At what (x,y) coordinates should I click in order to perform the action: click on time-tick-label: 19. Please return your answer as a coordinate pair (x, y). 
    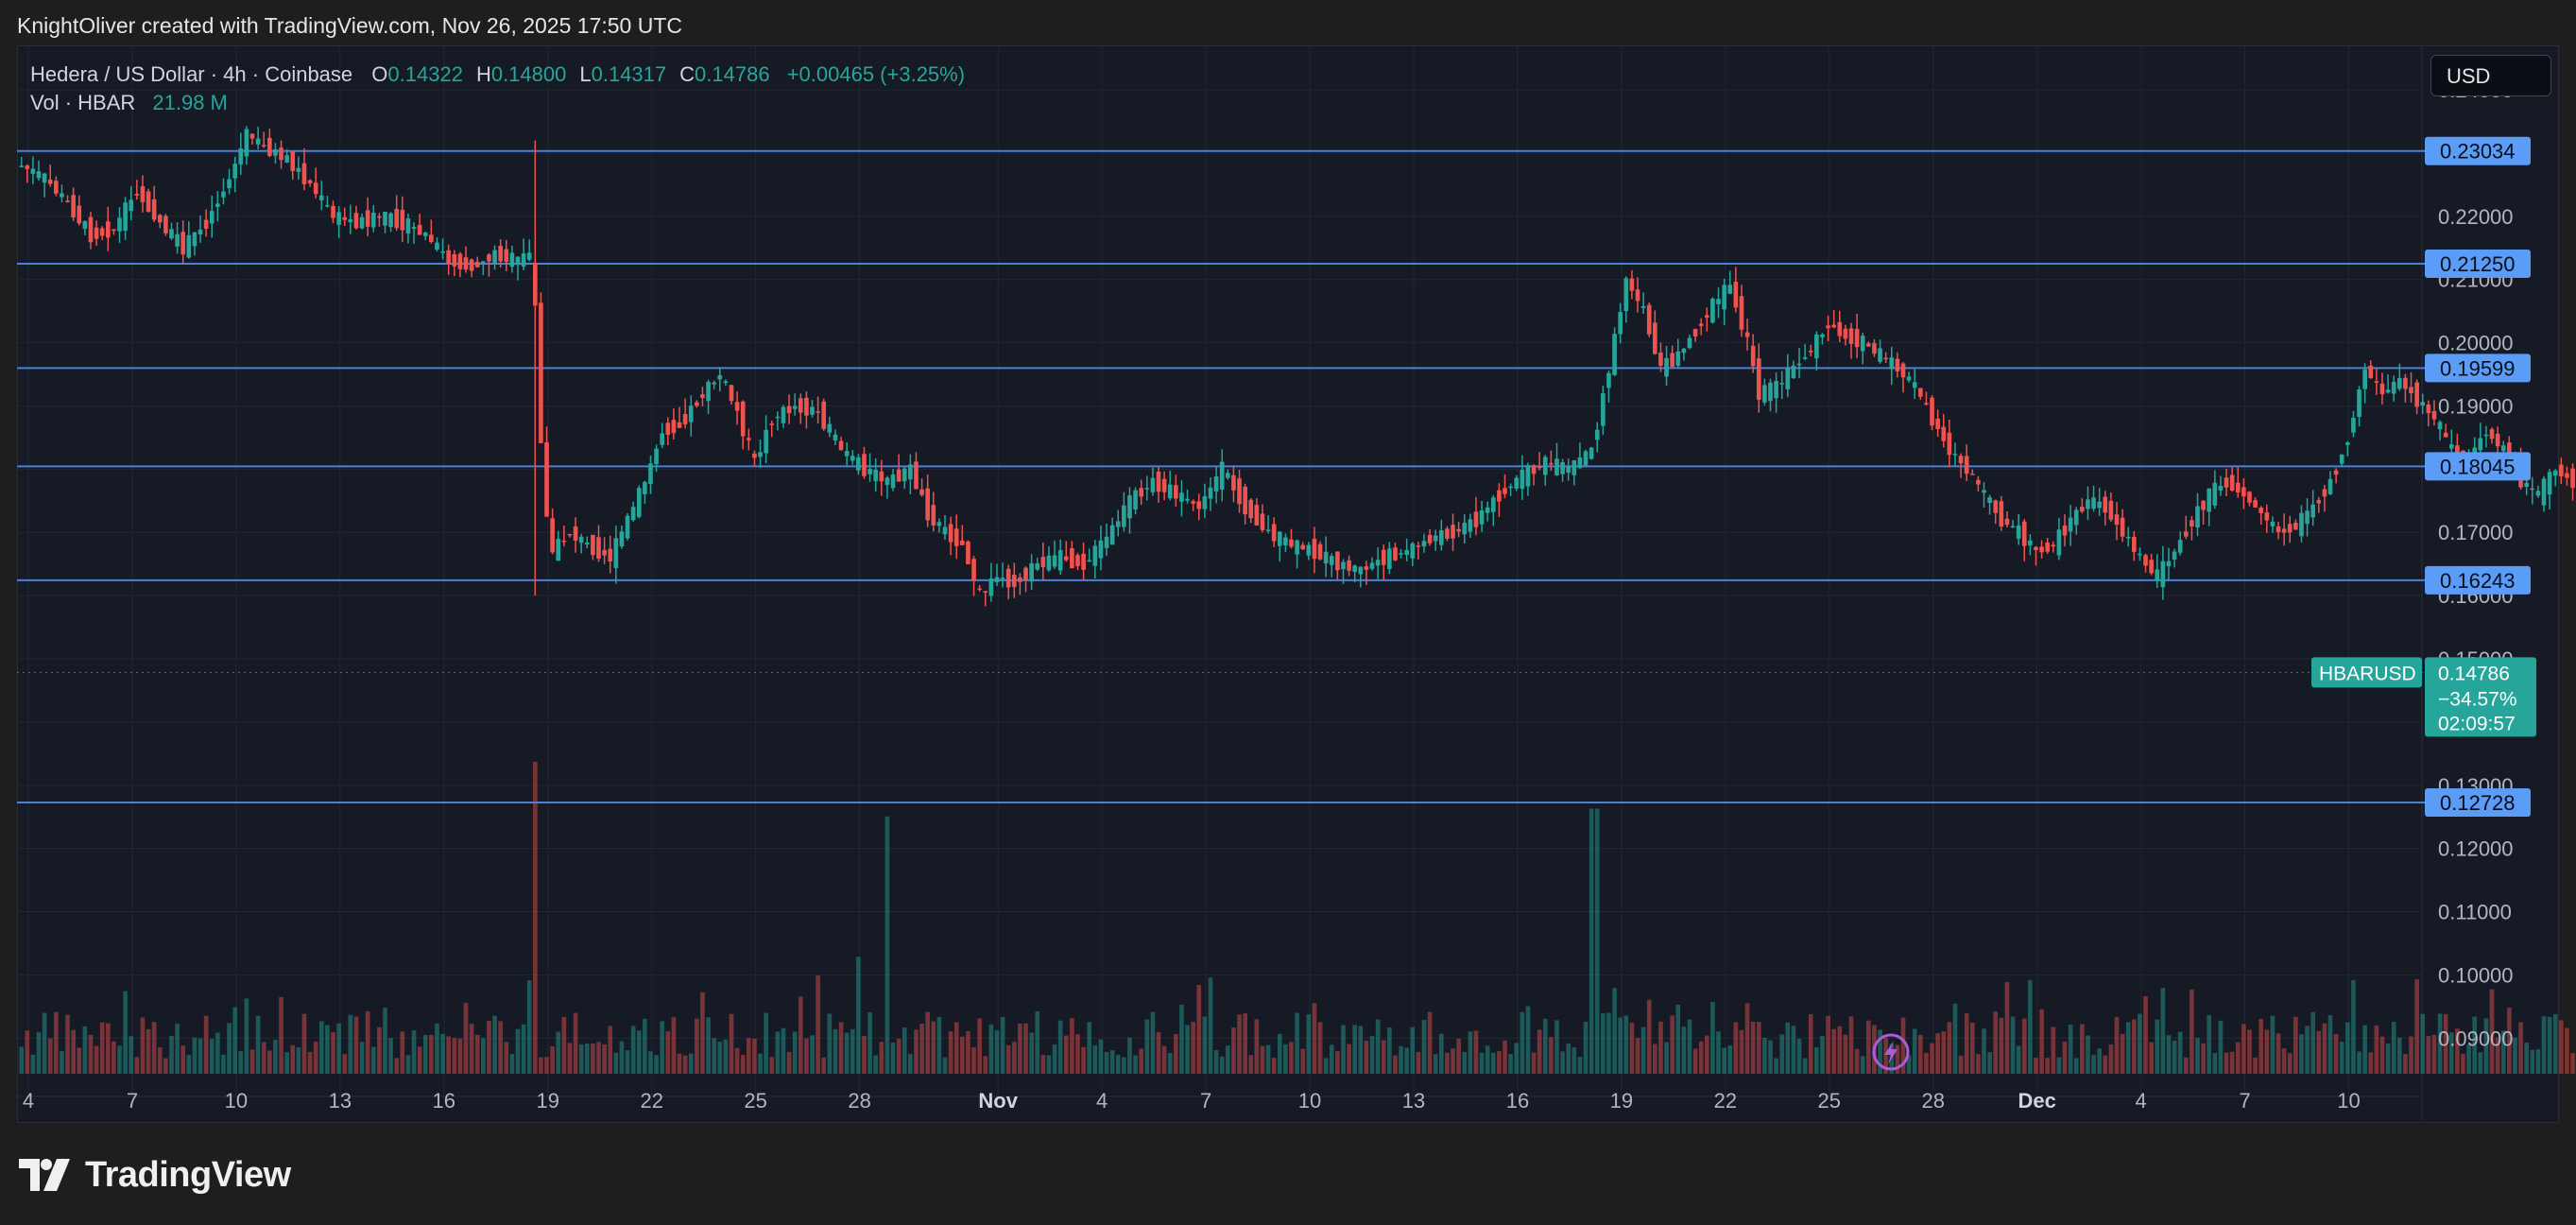
    Looking at the image, I should click on (548, 1101).